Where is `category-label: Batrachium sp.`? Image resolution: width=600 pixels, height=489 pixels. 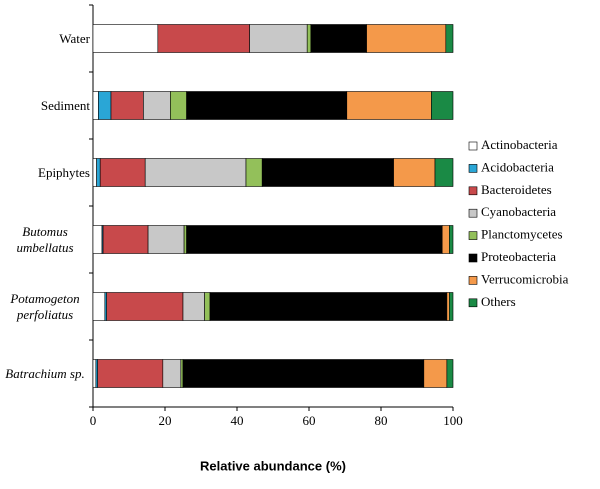
category-label: Batrachium sp. is located at coordinates (45, 373).